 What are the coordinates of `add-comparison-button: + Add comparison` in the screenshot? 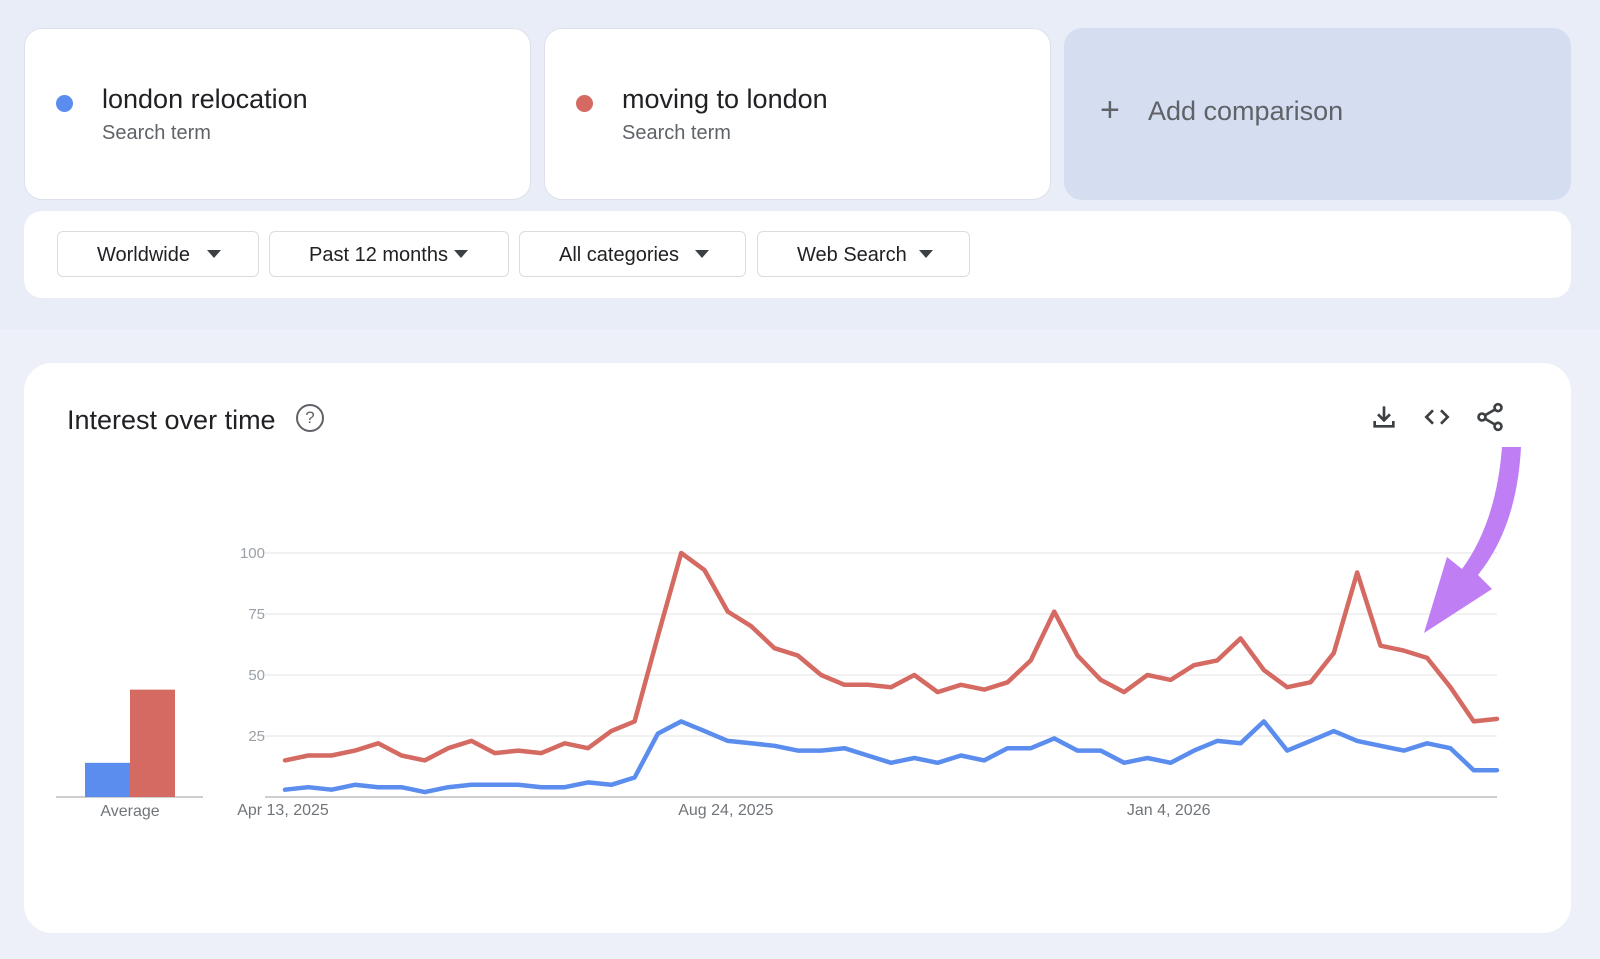 It's located at (1317, 114).